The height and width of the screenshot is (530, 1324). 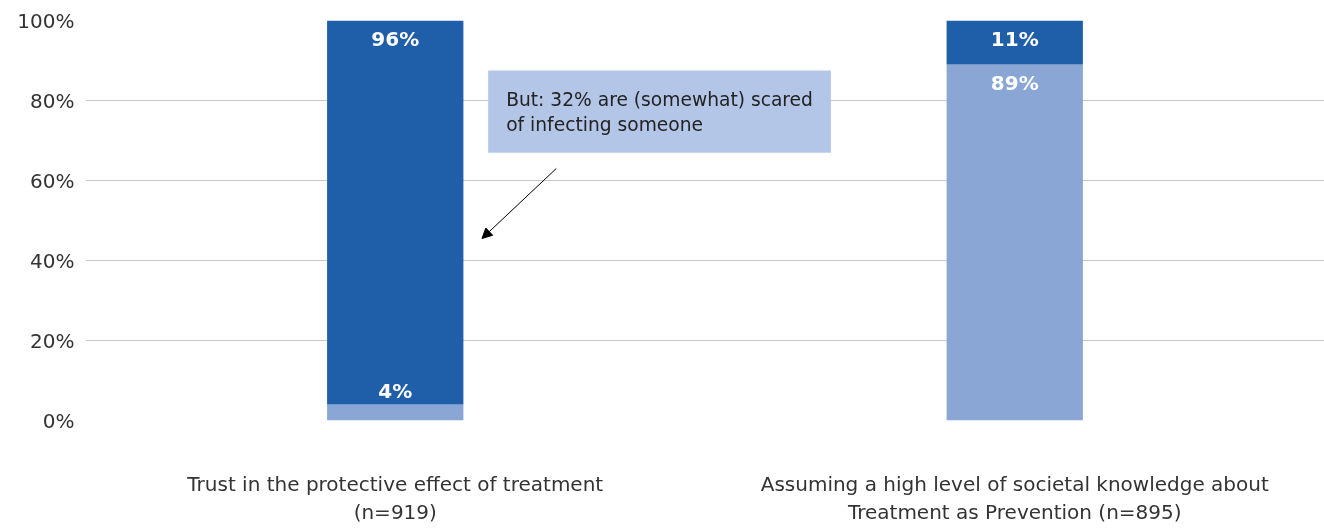 I want to click on data-label: 89%, so click(x=1014, y=82).